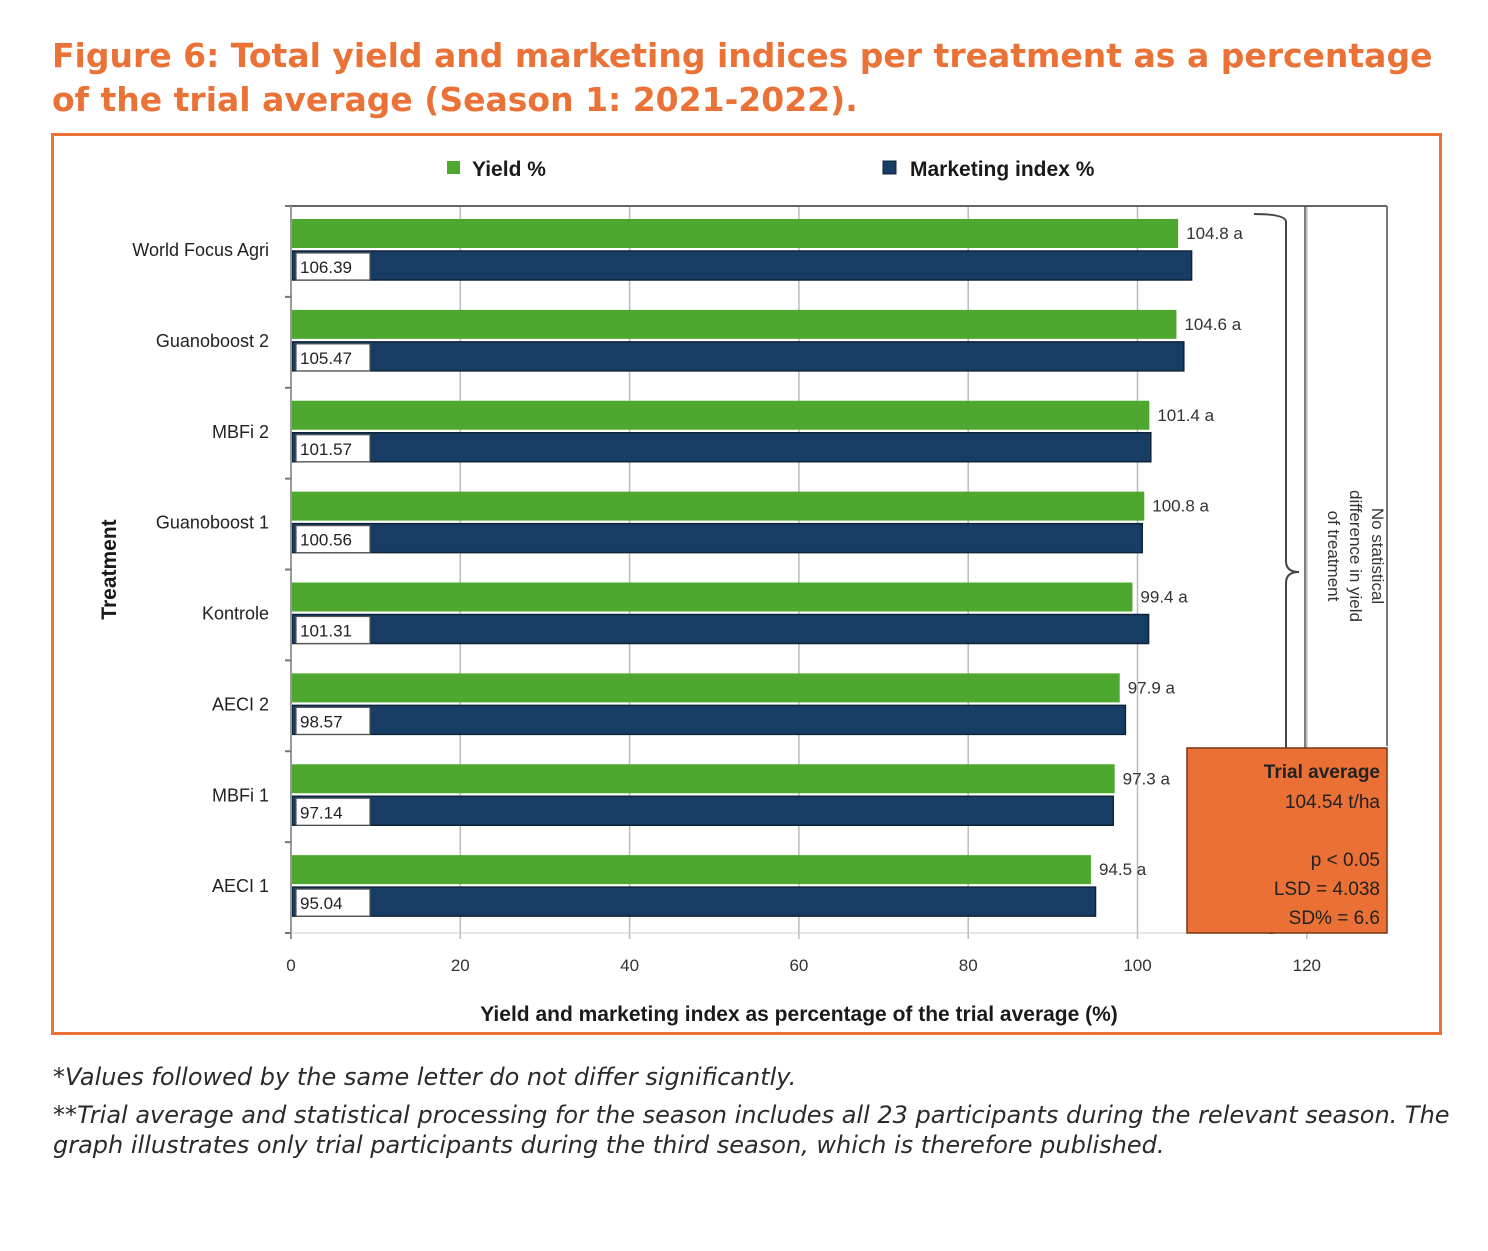 This screenshot has width=1488, height=1251. I want to click on x-tick-label: 80, so click(968, 965).